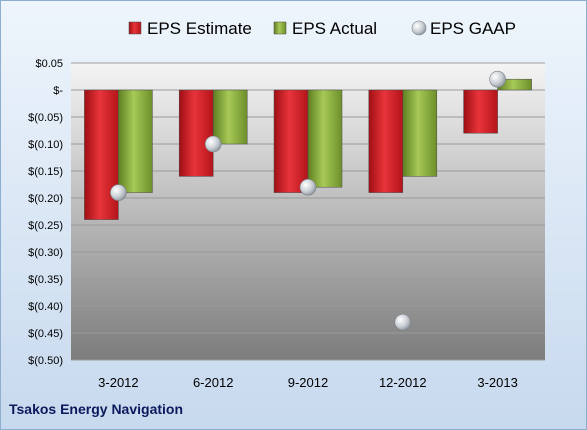  What do you see at coordinates (45, 334) in the screenshot?
I see `y-tick-label: $(0.45)` at bounding box center [45, 334].